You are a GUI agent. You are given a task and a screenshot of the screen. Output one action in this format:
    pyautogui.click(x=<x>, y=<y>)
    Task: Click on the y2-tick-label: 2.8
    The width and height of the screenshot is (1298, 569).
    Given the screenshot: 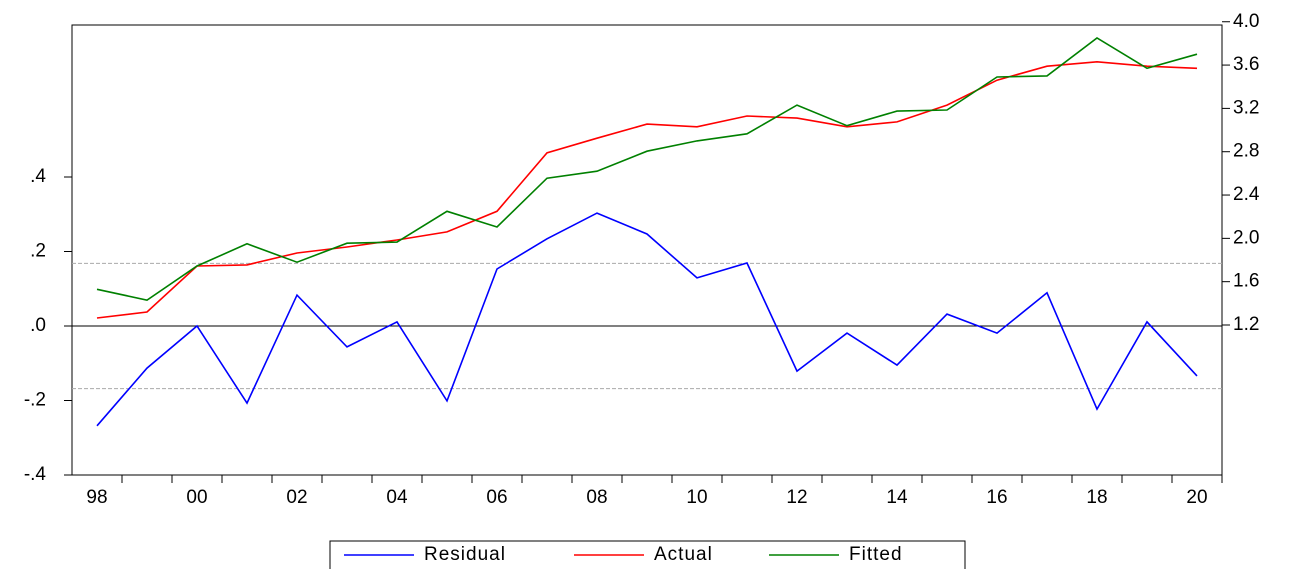 What is the action you would take?
    pyautogui.click(x=1246, y=151)
    